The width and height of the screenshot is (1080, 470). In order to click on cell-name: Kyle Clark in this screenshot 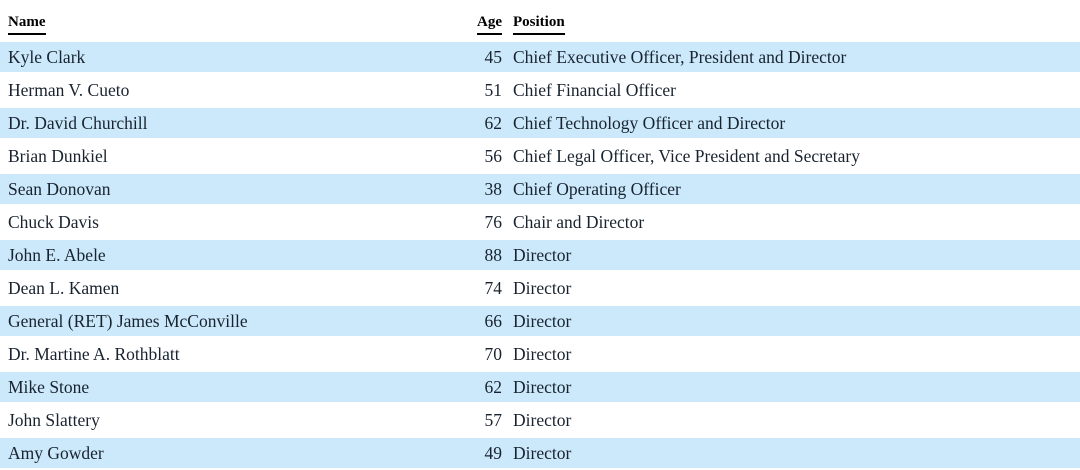, I will do `click(238, 58)`.